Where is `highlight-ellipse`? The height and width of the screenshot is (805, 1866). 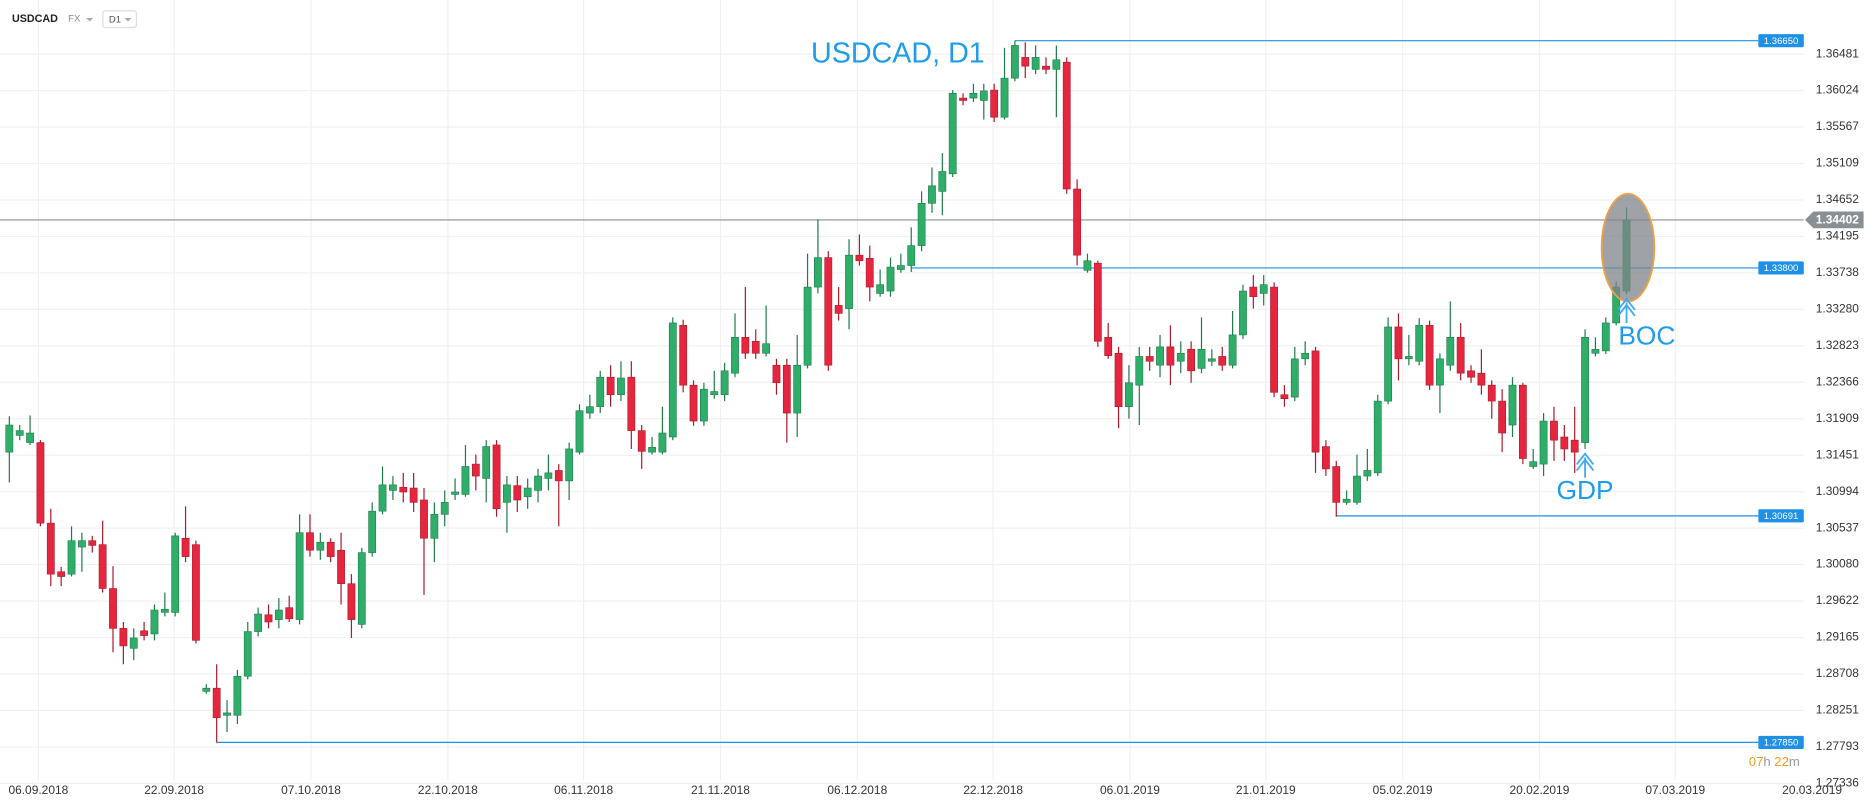
highlight-ellipse is located at coordinates (1628, 247).